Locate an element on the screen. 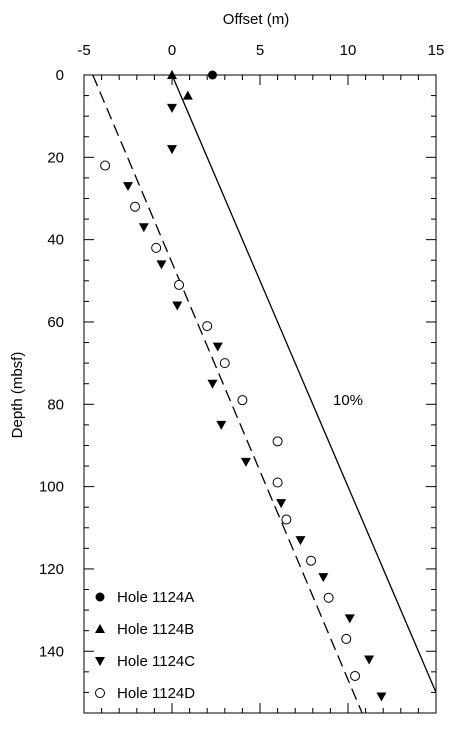 Image resolution: width=459 pixels, height=731 pixels. x-tick-label: -5 is located at coordinates (83, 50).